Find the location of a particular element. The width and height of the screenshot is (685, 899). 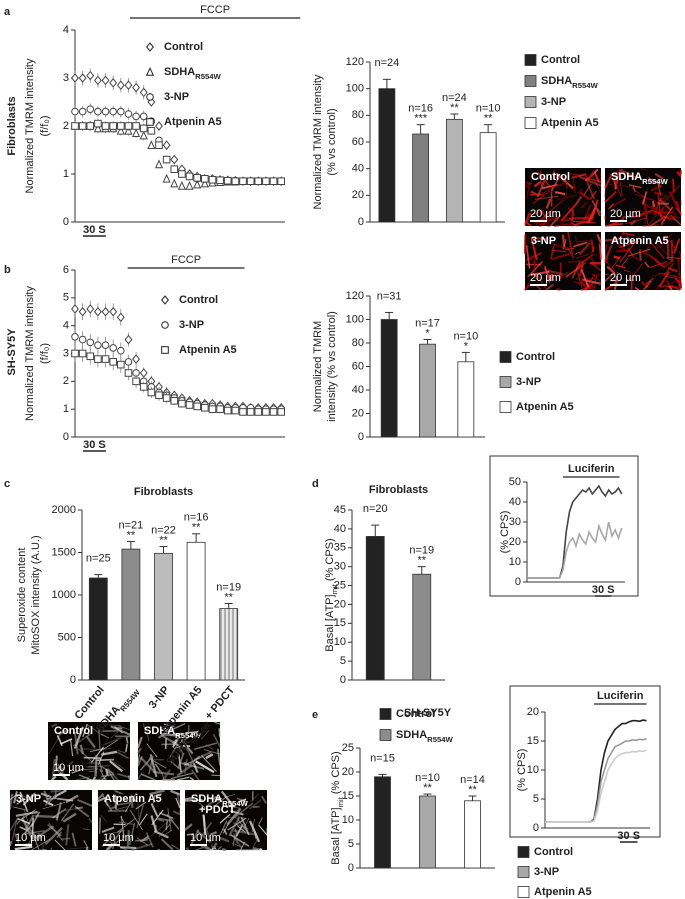

side-label: Fibroblasts is located at coordinates (12, 125).